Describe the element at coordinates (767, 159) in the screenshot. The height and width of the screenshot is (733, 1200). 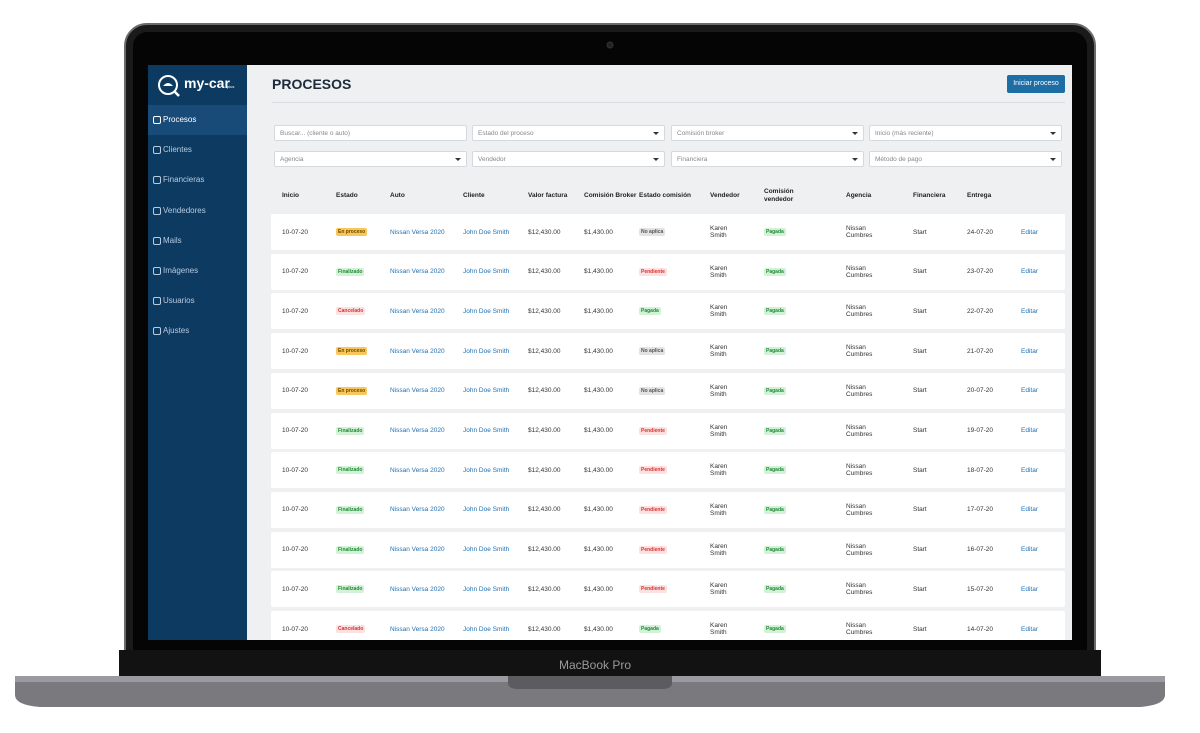
I see `filter-select: Financiera` at that location.